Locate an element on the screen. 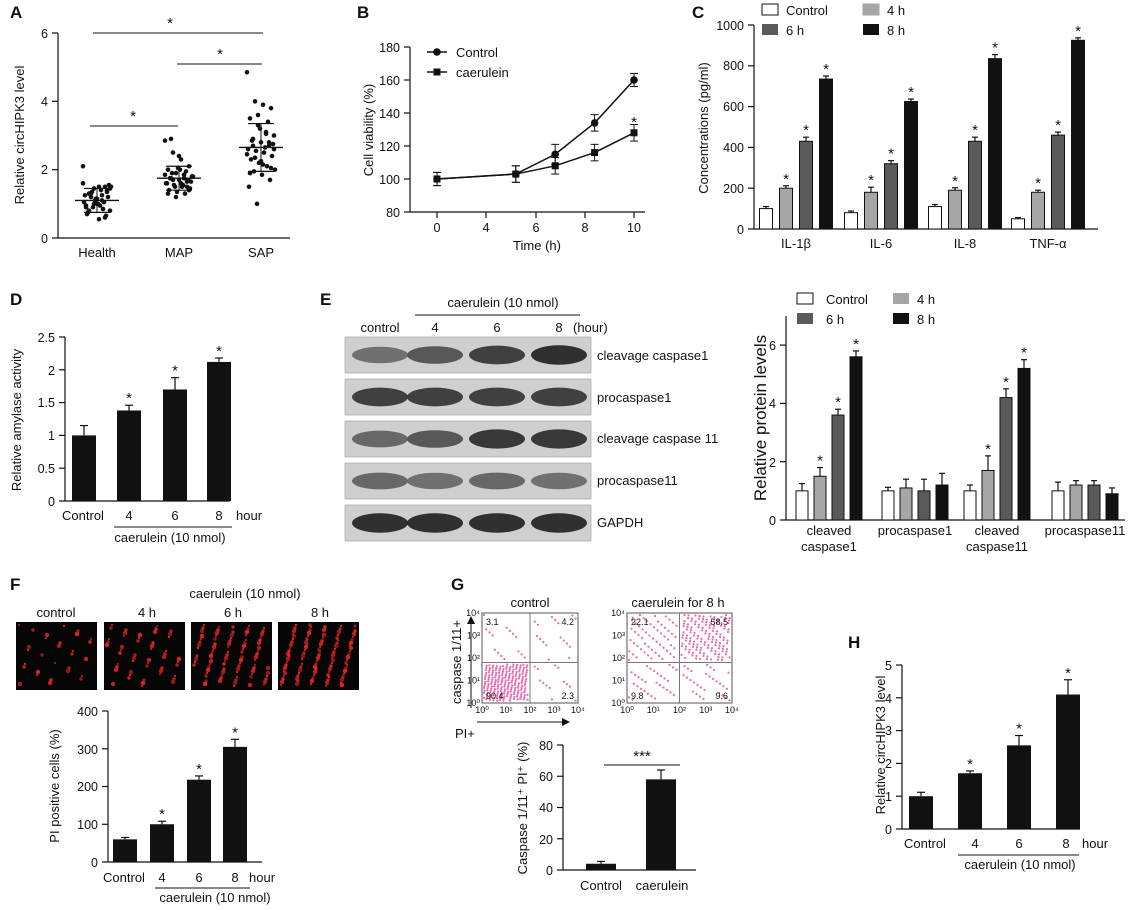 This screenshot has height=910, width=1131. a-ytick-4: 4 is located at coordinates (44, 102).